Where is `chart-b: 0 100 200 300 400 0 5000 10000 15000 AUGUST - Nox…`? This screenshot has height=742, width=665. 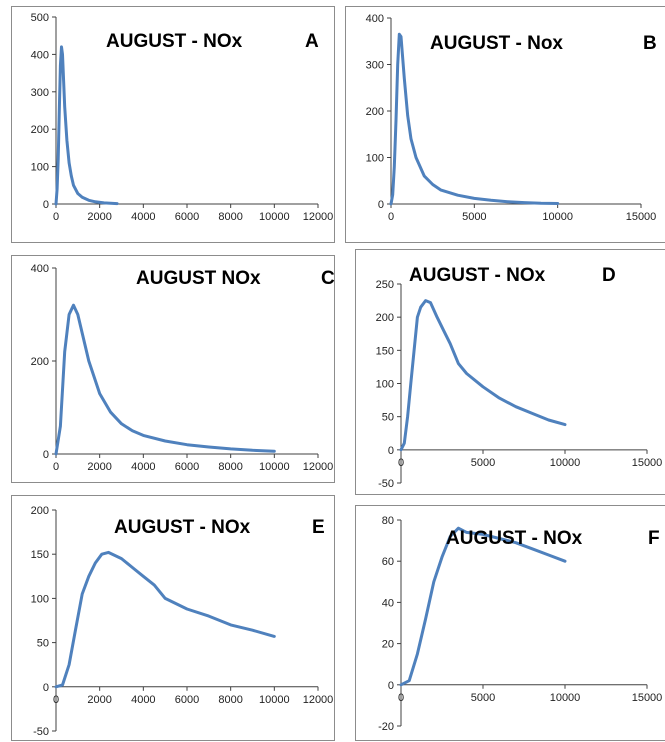 chart-b: 0 100 200 300 400 0 5000 10000 15000 AUGUST - Nox… is located at coordinates (511, 118).